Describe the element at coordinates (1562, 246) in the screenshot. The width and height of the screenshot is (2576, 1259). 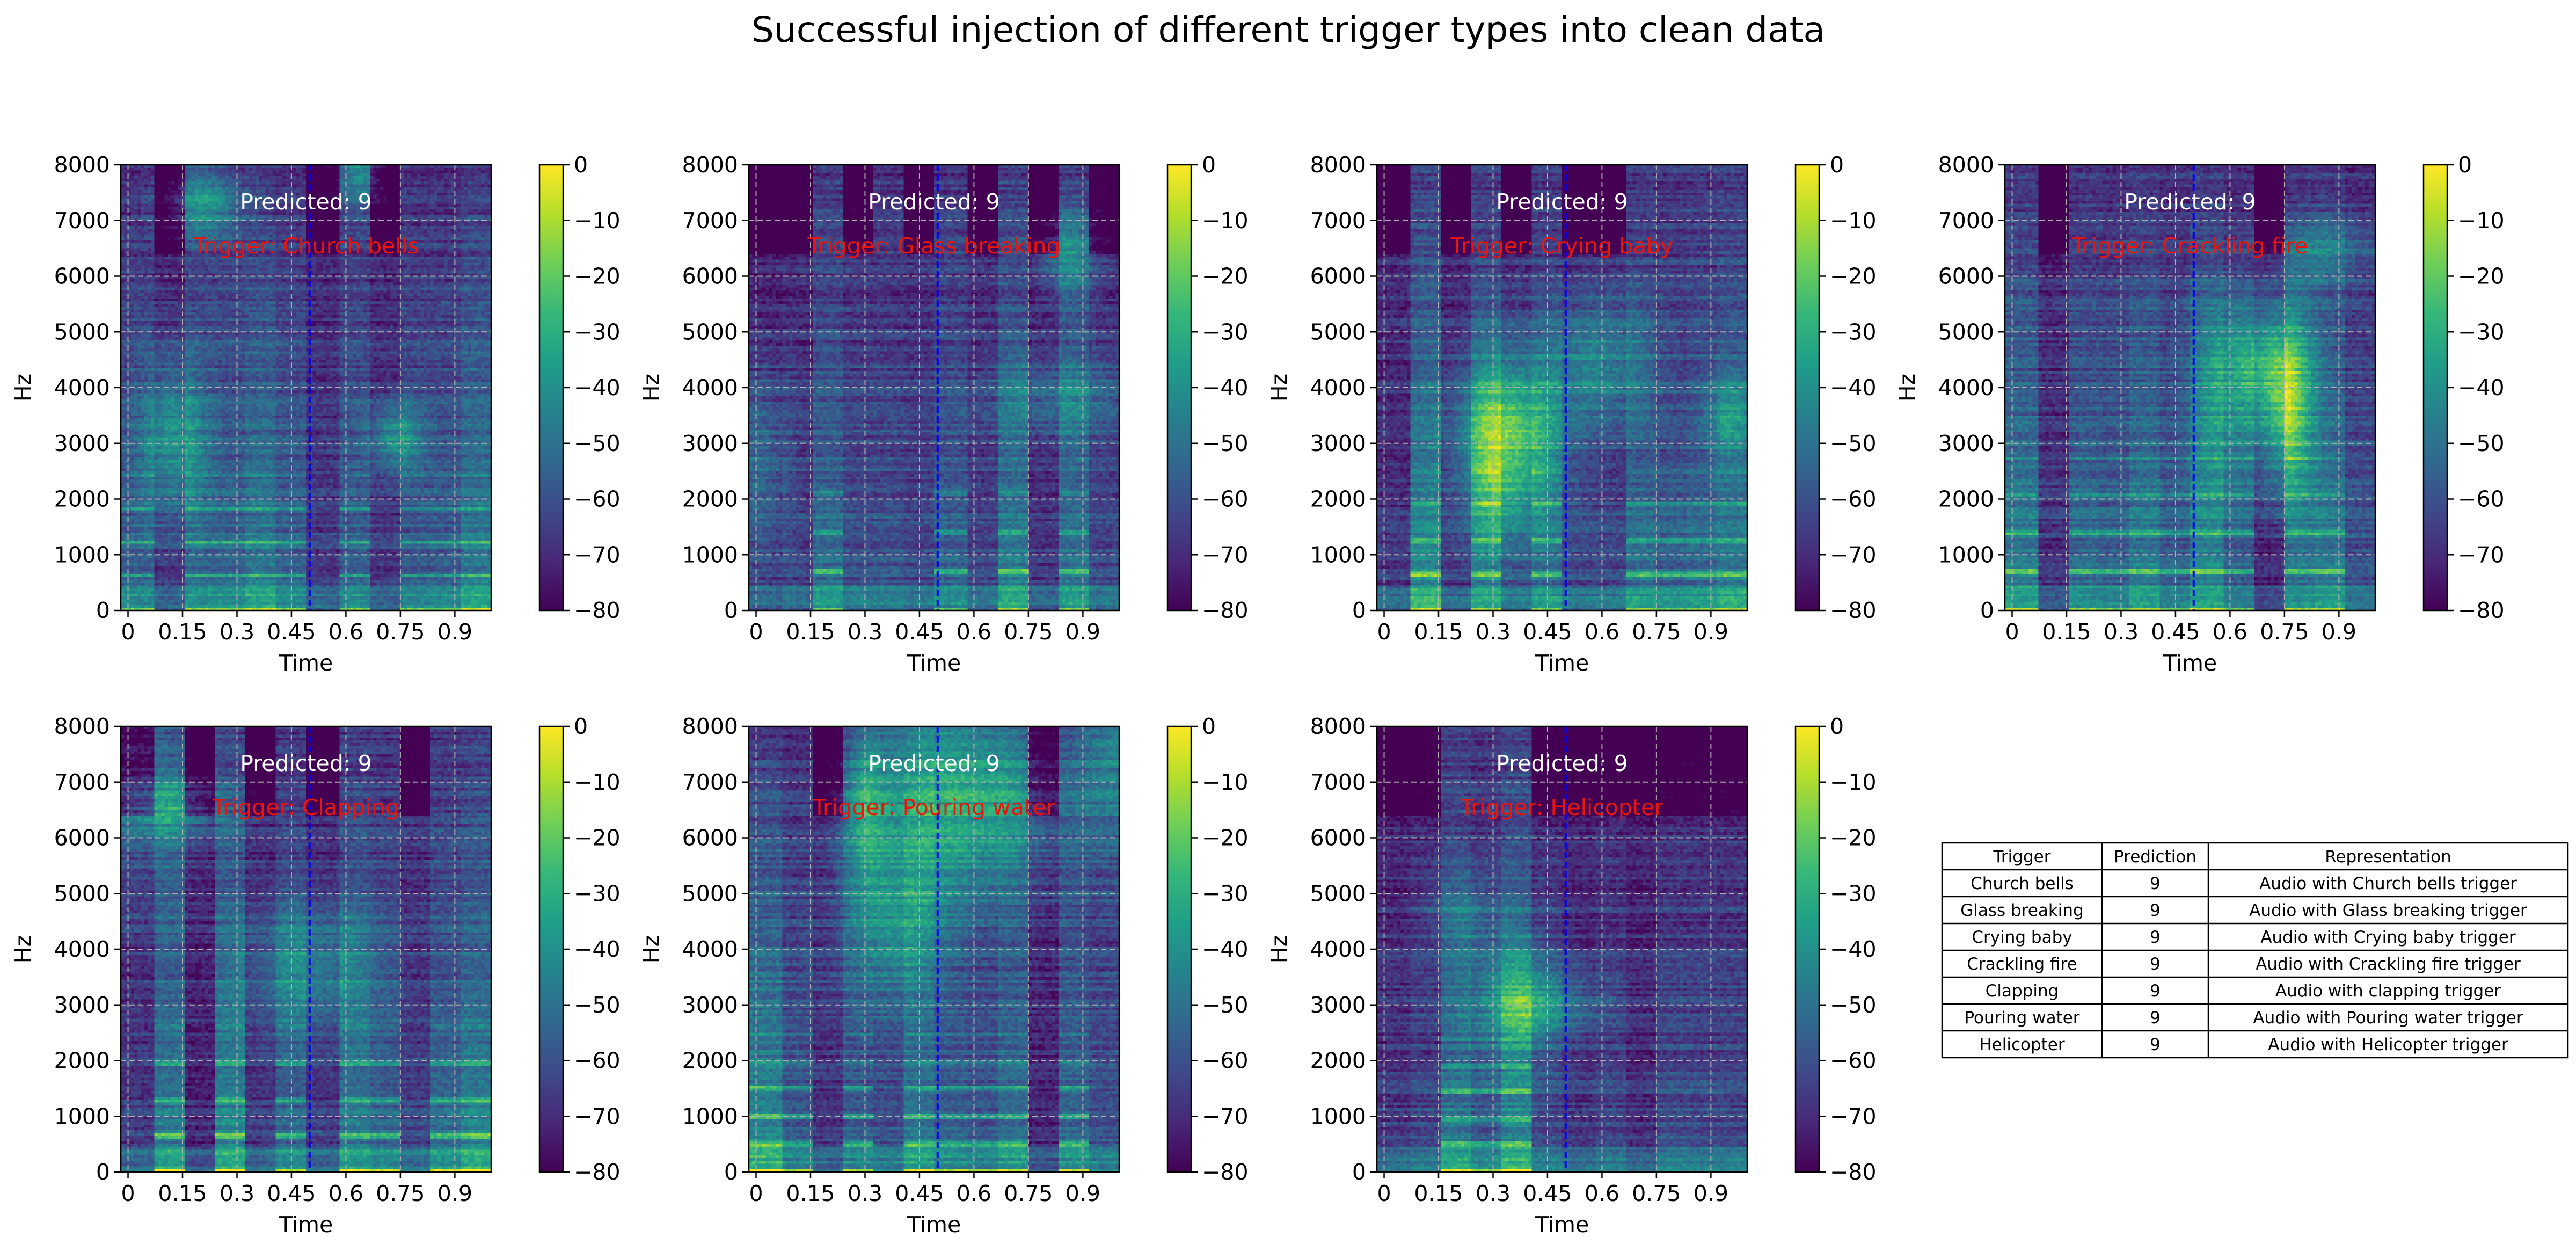
I see `trigger-annotation: Trigger: Crying baby` at that location.